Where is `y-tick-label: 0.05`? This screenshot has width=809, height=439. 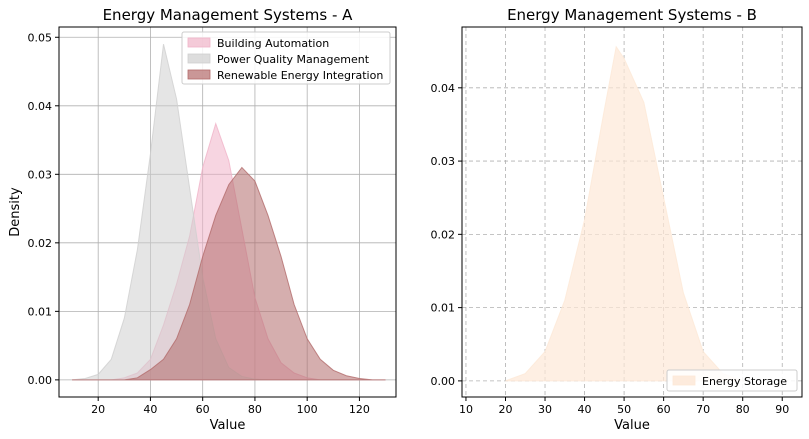 y-tick-label: 0.05 is located at coordinates (40, 37).